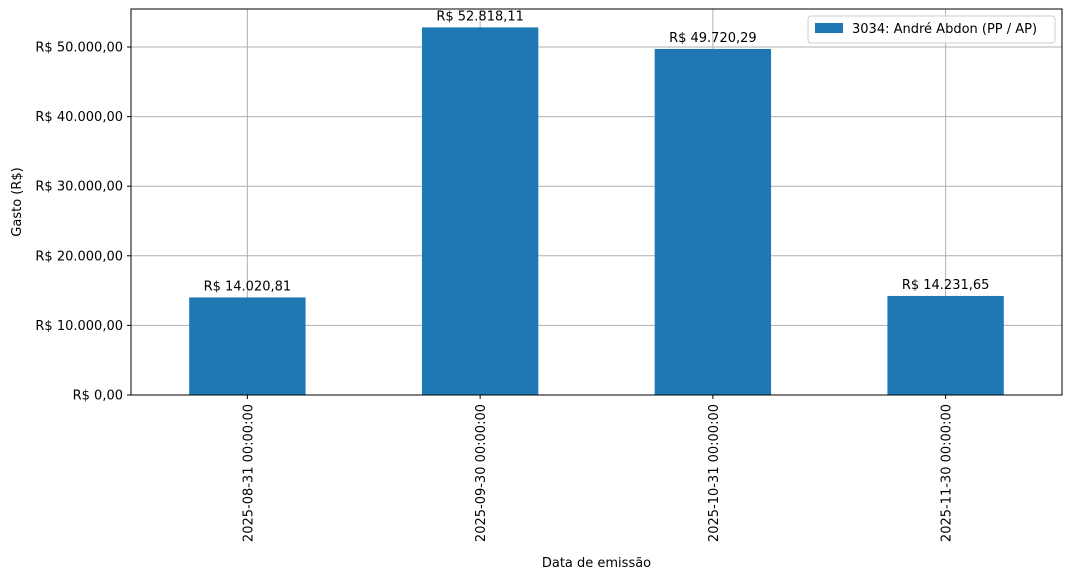 The image size is (1072, 580). What do you see at coordinates (714, 473) in the screenshot?
I see `x-tick-label: 2025-10-31 00:00:00` at bounding box center [714, 473].